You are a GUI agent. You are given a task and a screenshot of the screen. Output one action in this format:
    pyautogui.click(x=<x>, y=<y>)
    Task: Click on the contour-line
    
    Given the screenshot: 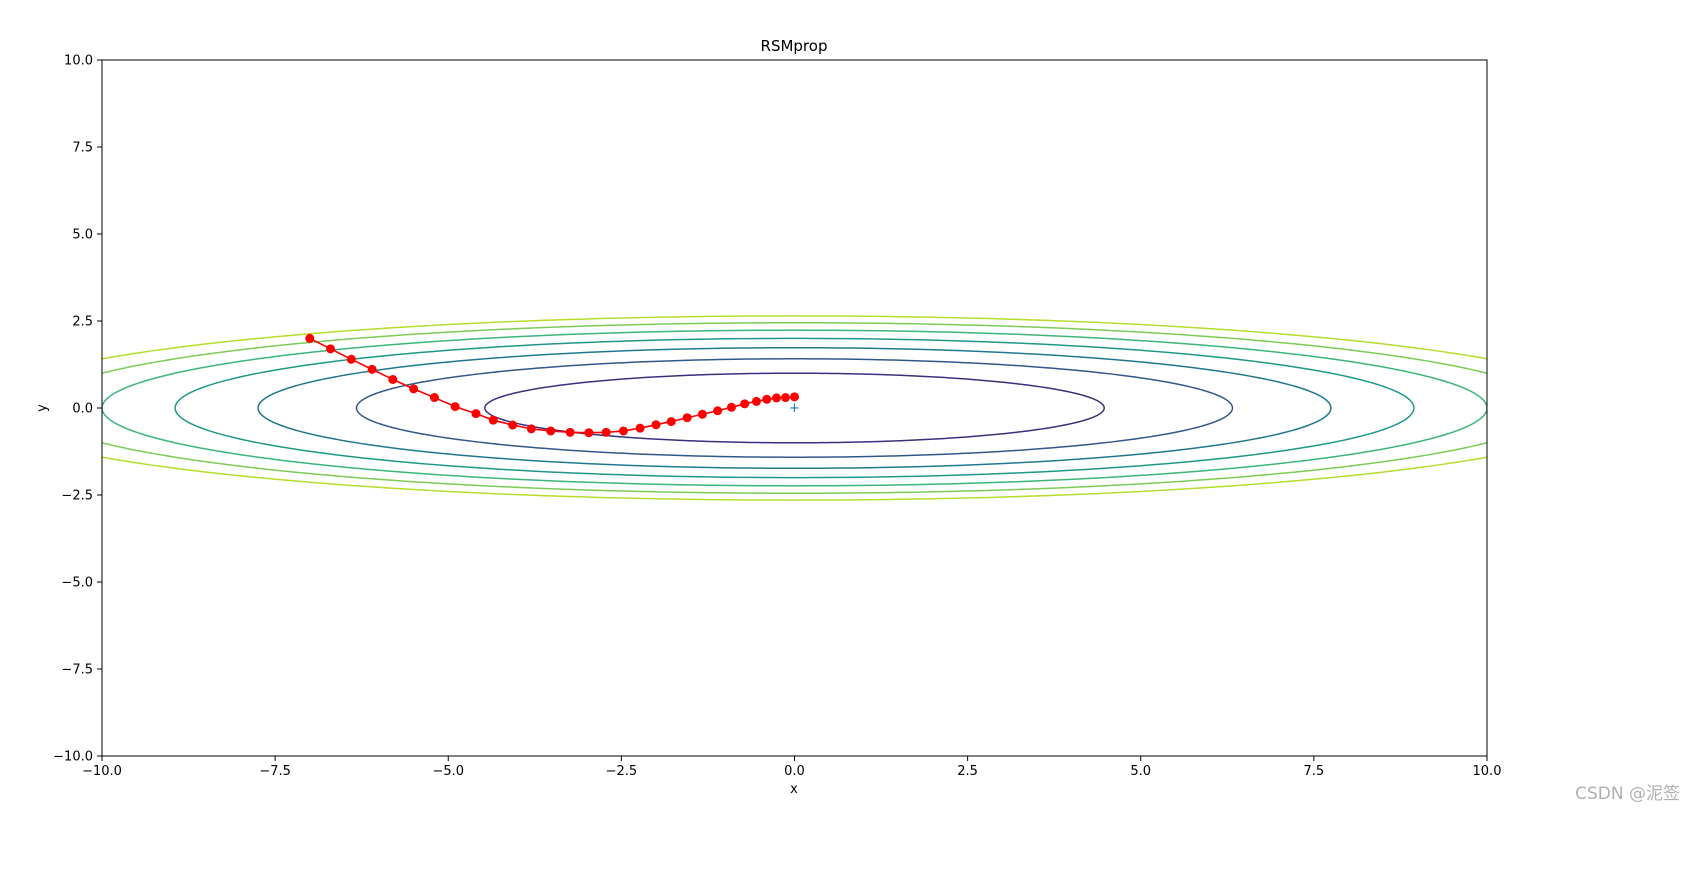 What is the action you would take?
    pyautogui.click(x=794, y=408)
    